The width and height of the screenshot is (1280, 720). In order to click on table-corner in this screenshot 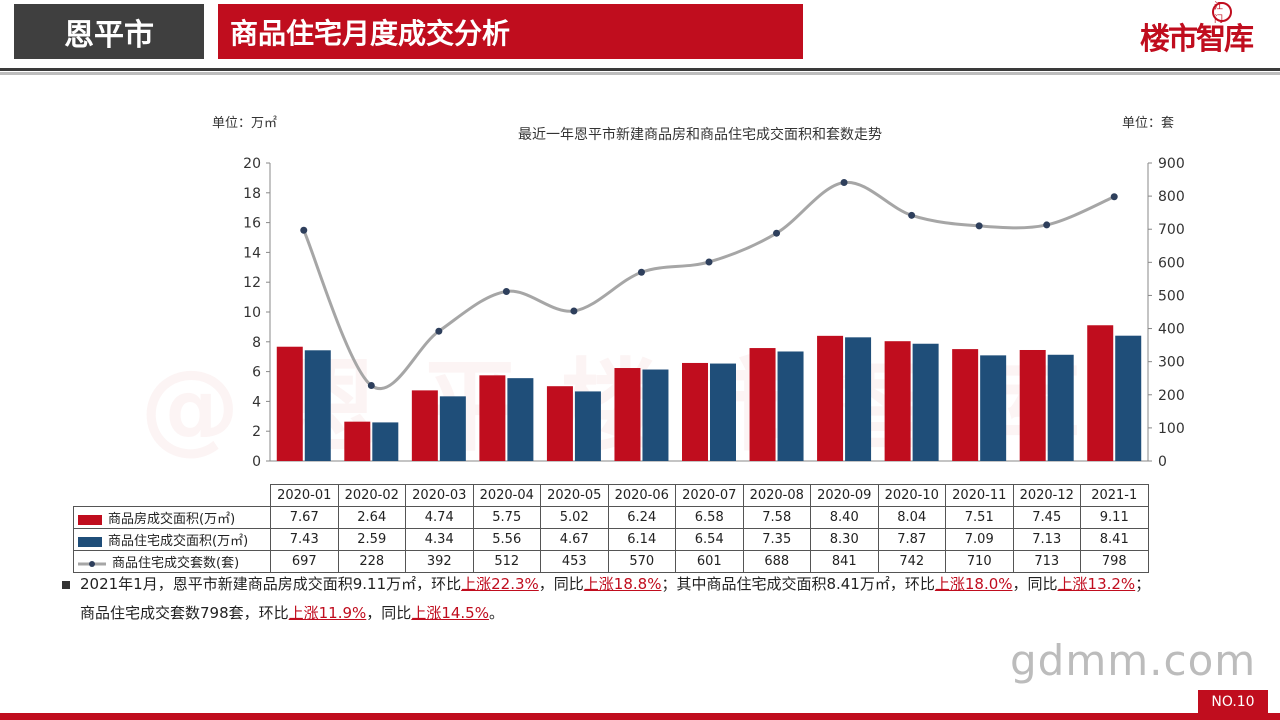, I will do `click(172, 495)`.